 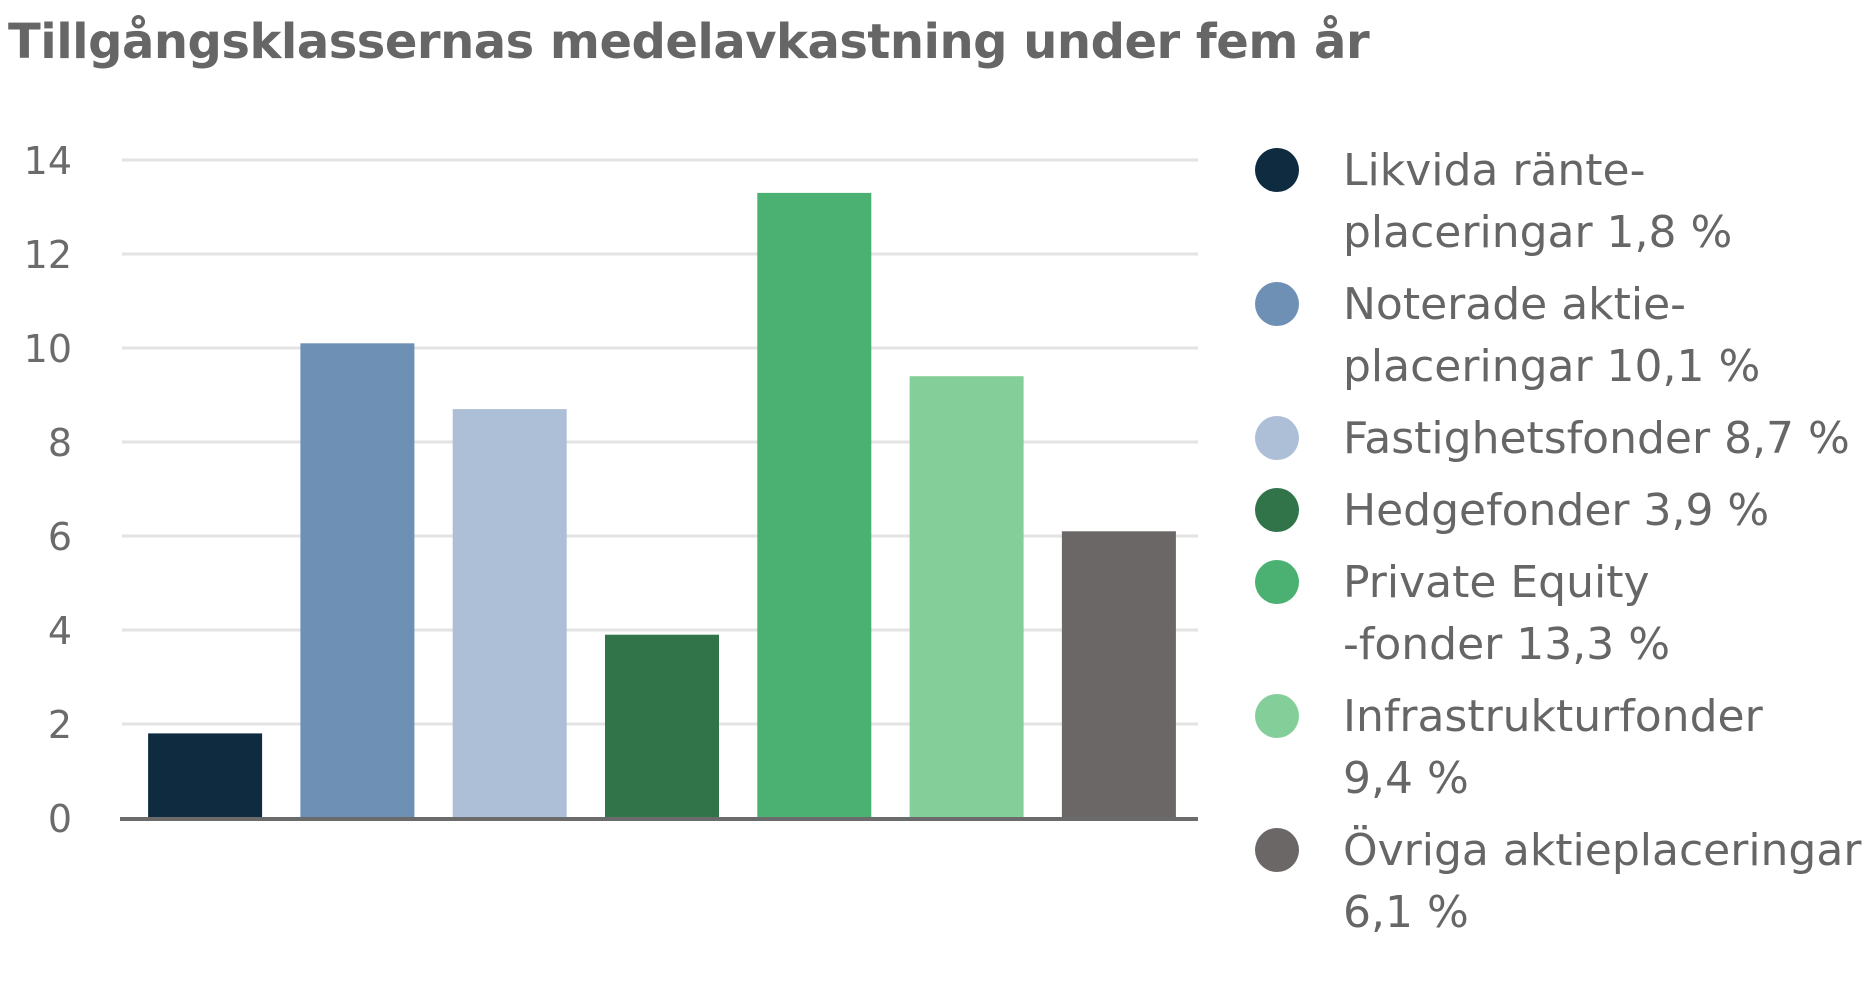 I want to click on legend-label: Private Equity -fonder 13,3 %, so click(x=1507, y=613).